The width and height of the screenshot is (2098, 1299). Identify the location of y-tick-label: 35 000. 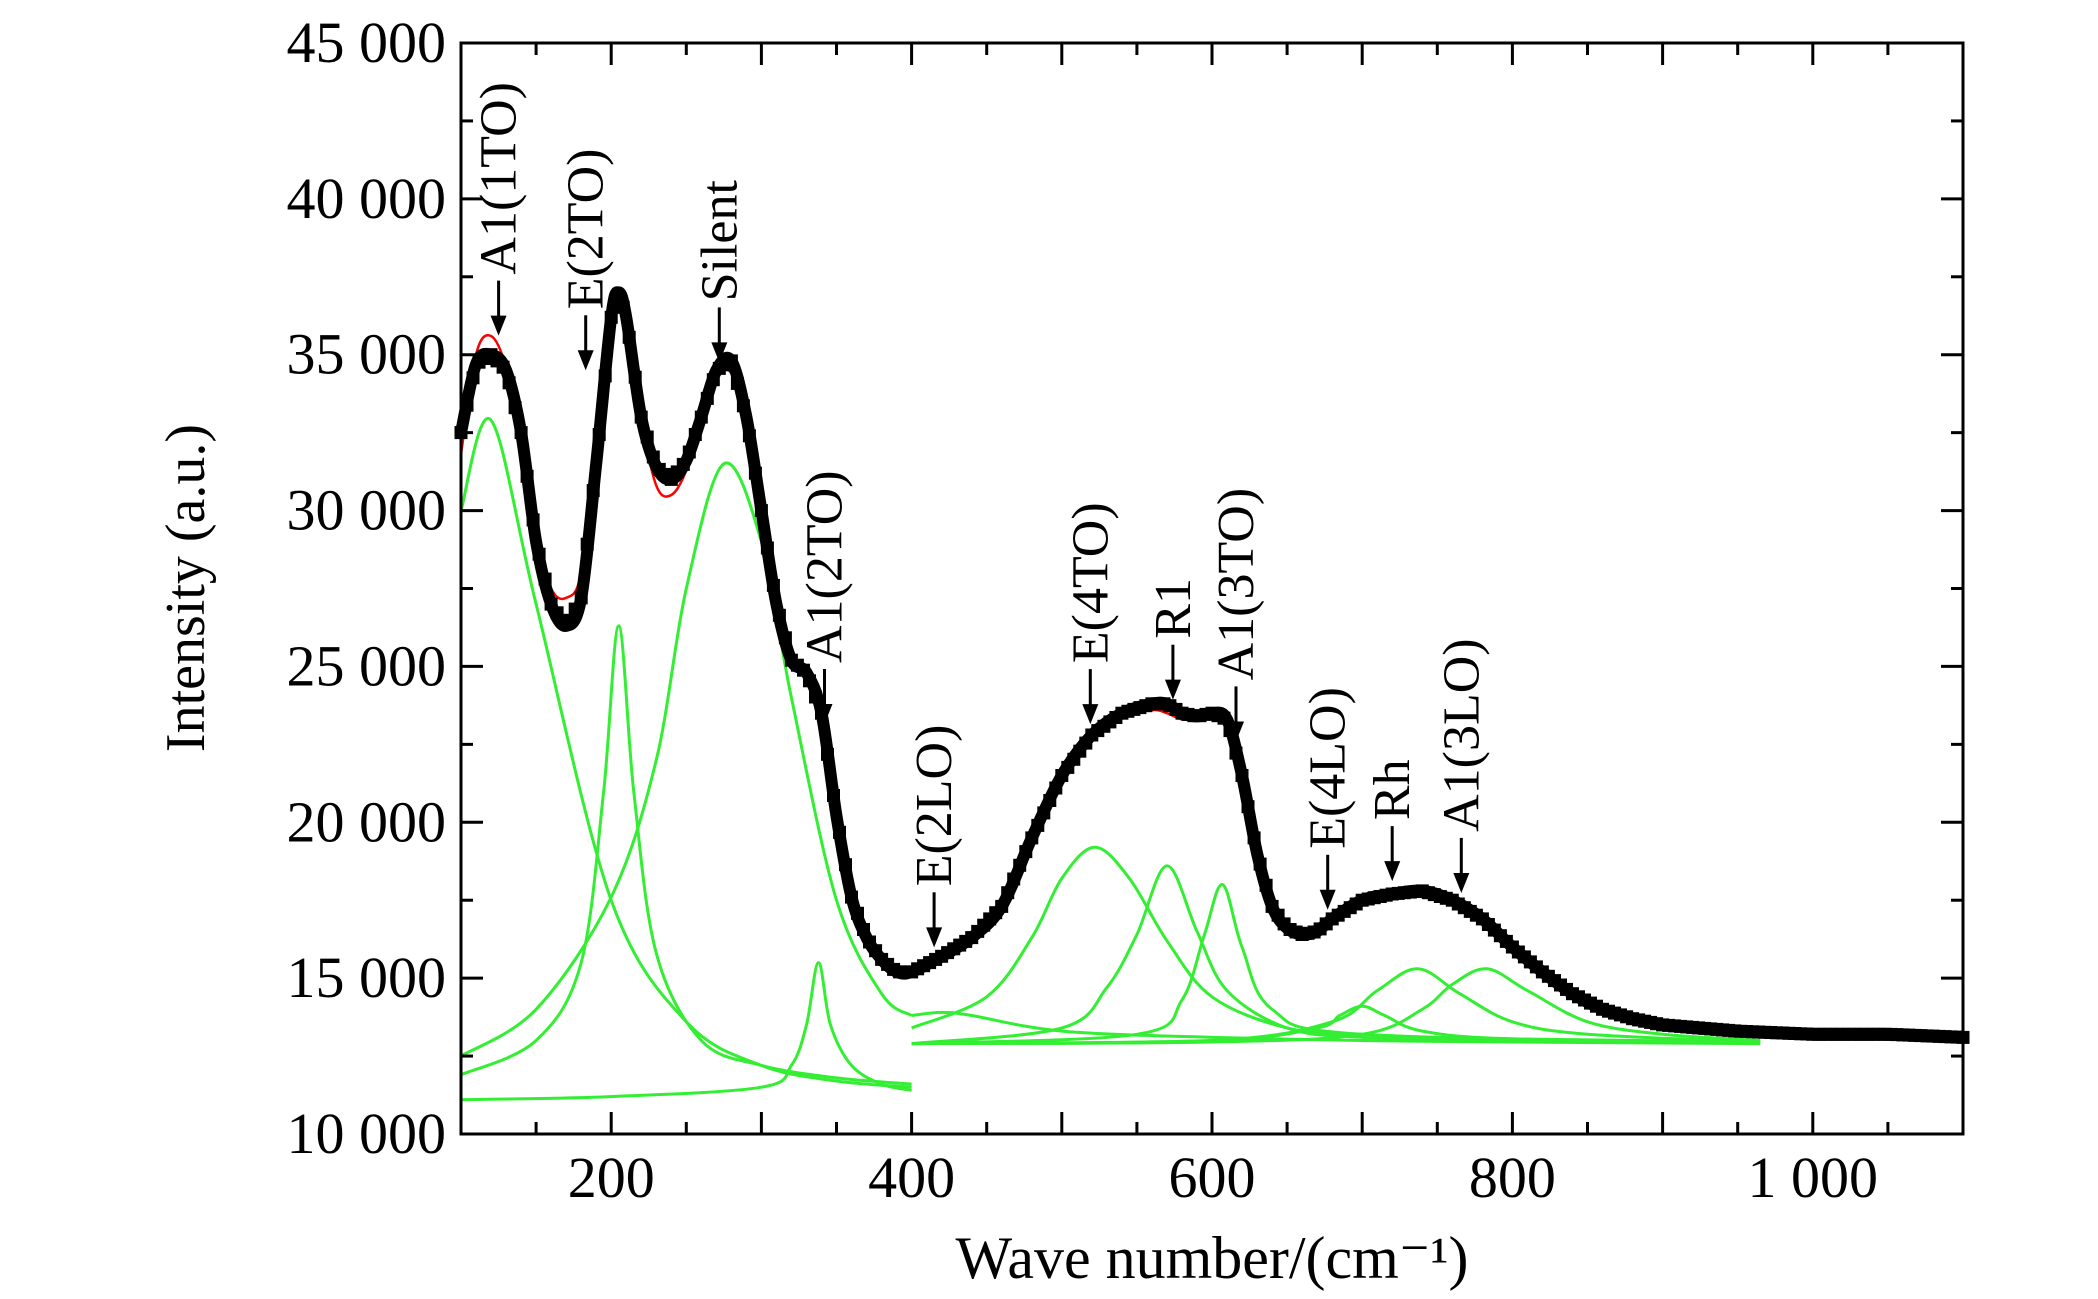
(367, 354).